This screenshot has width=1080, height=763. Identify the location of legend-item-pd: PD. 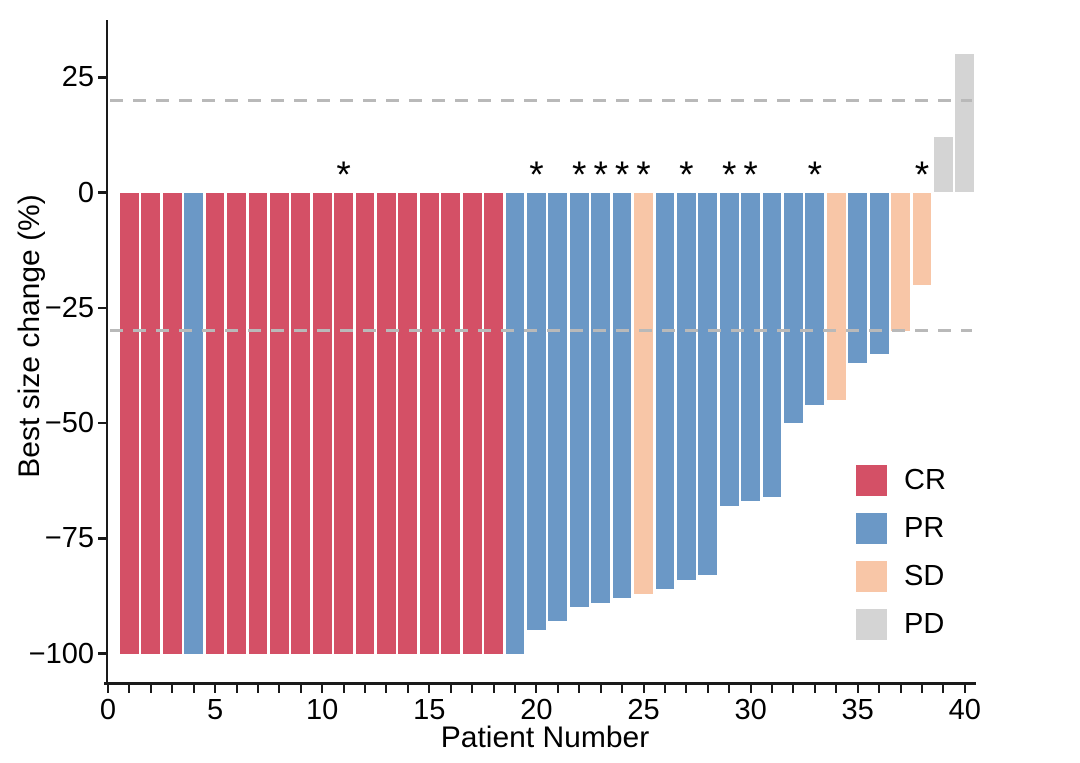
(901, 624).